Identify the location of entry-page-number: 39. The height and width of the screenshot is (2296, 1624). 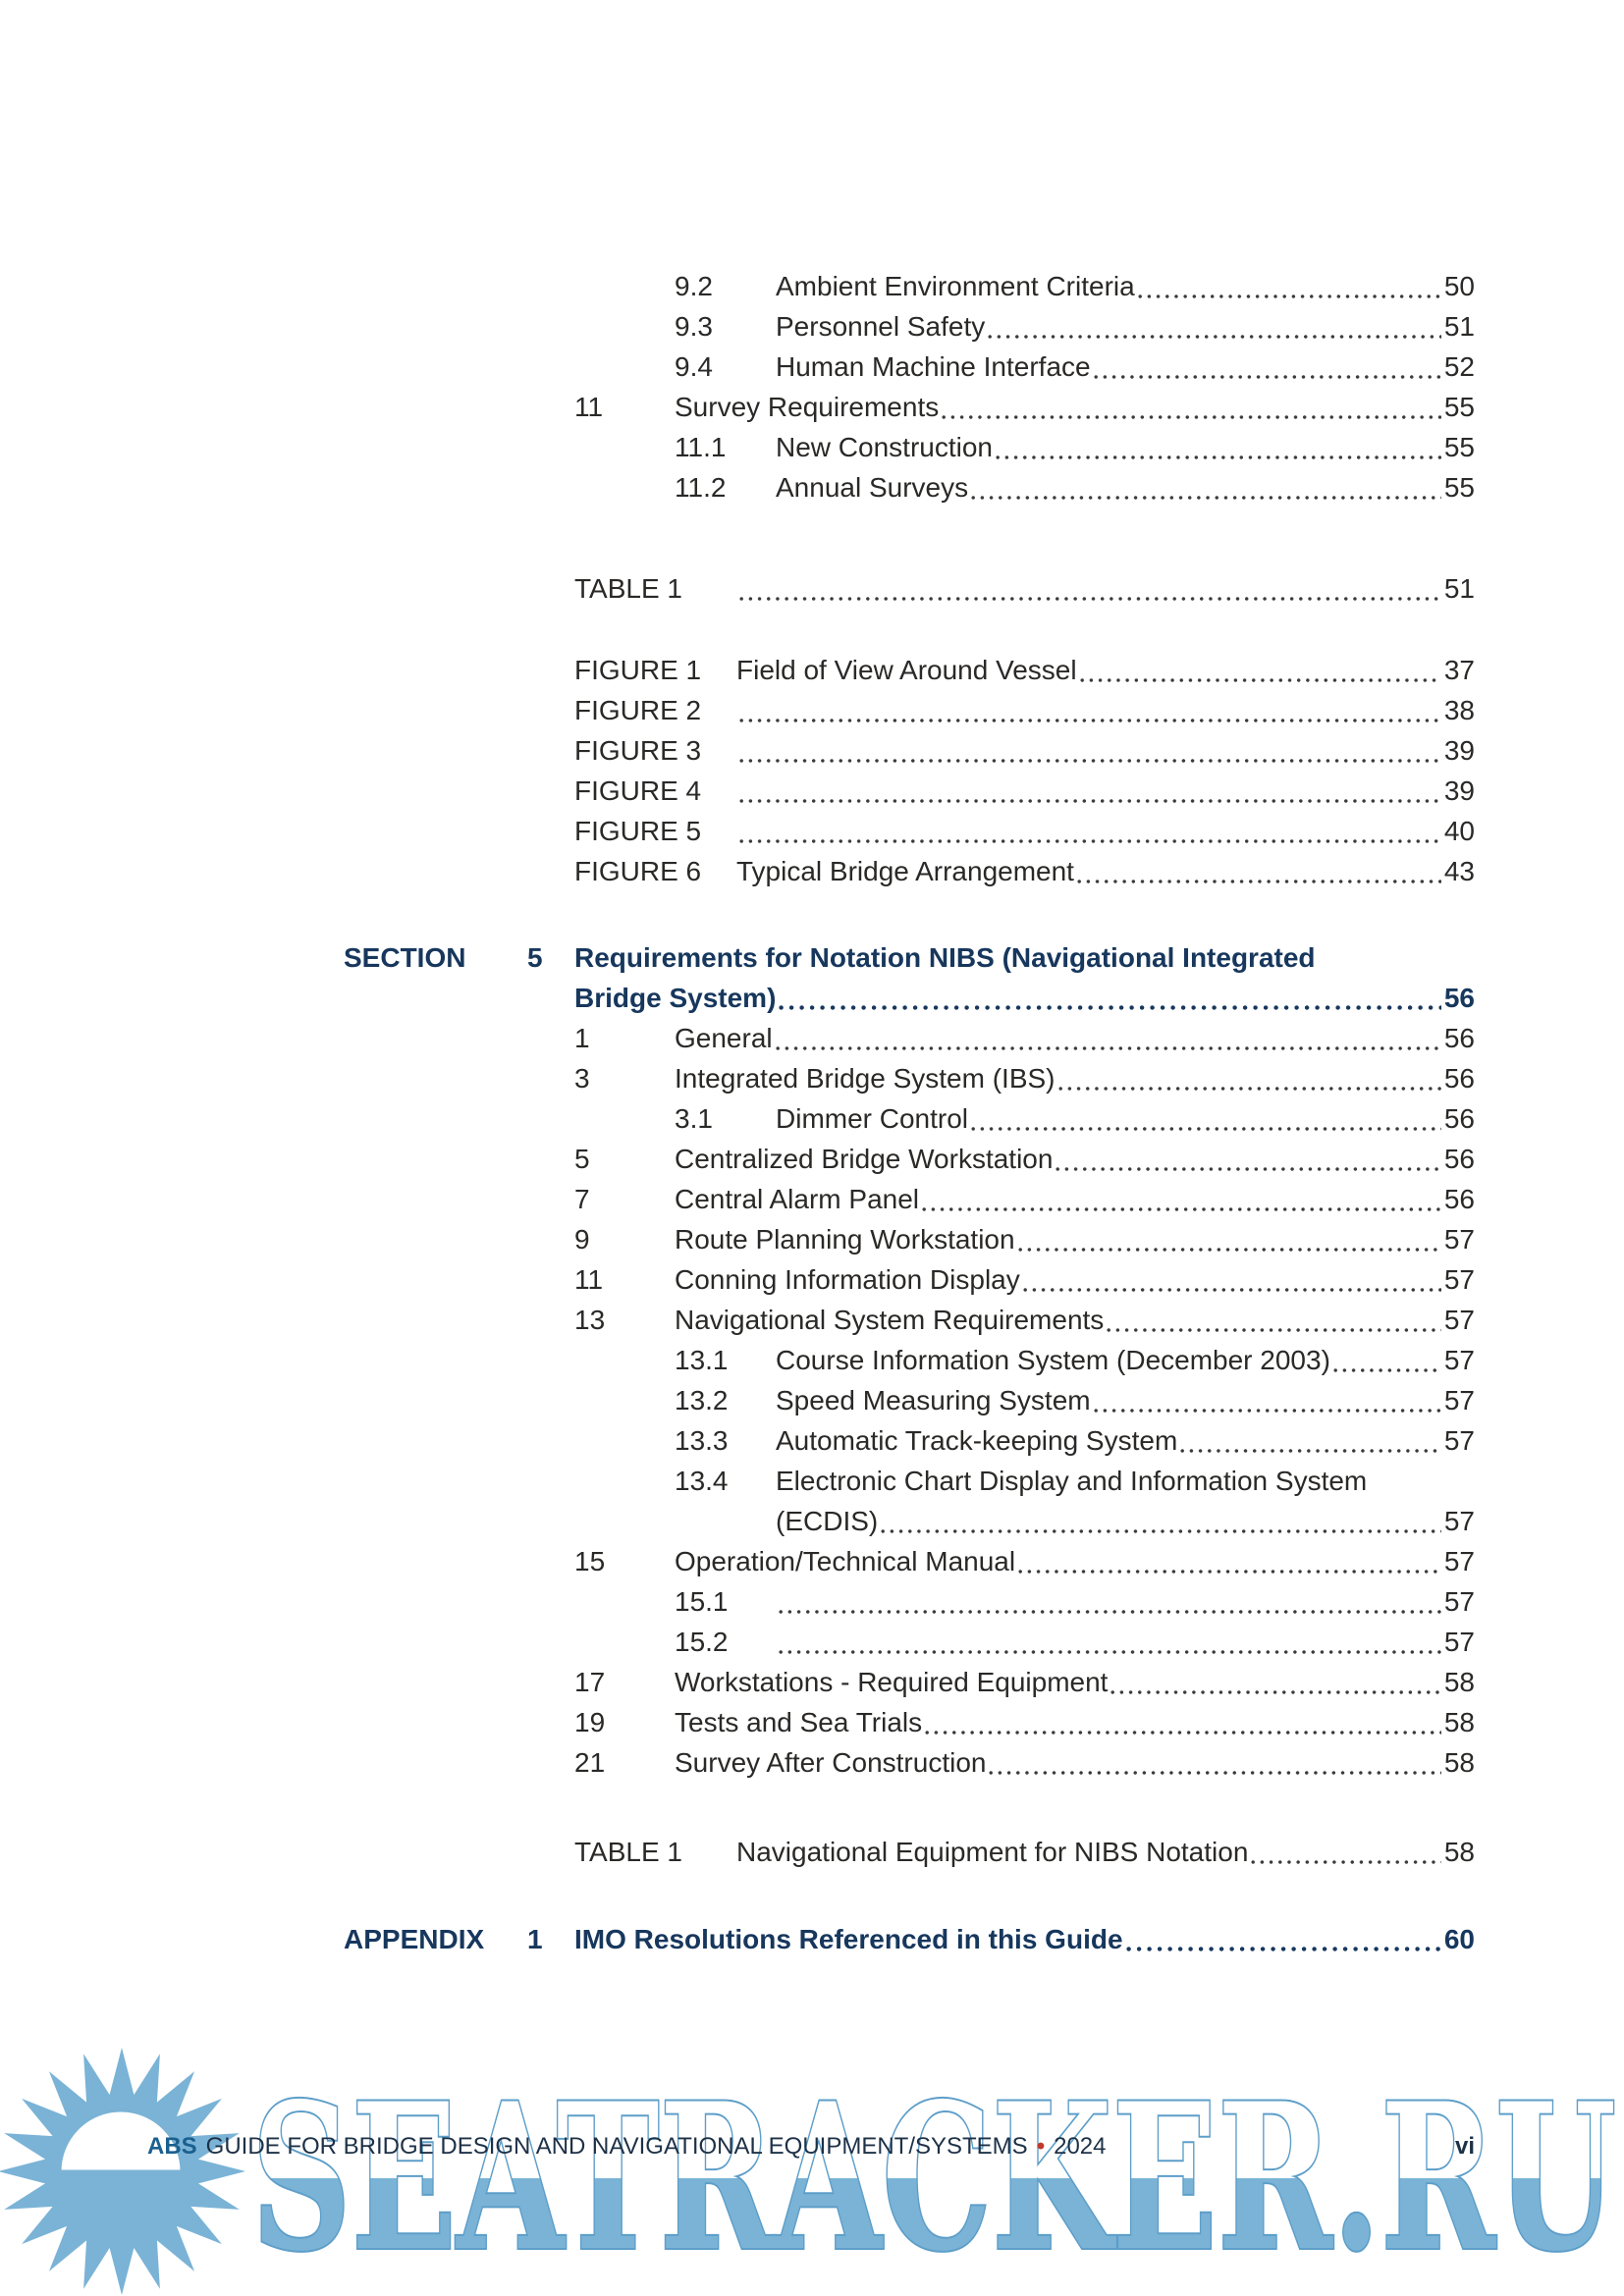
(1459, 790).